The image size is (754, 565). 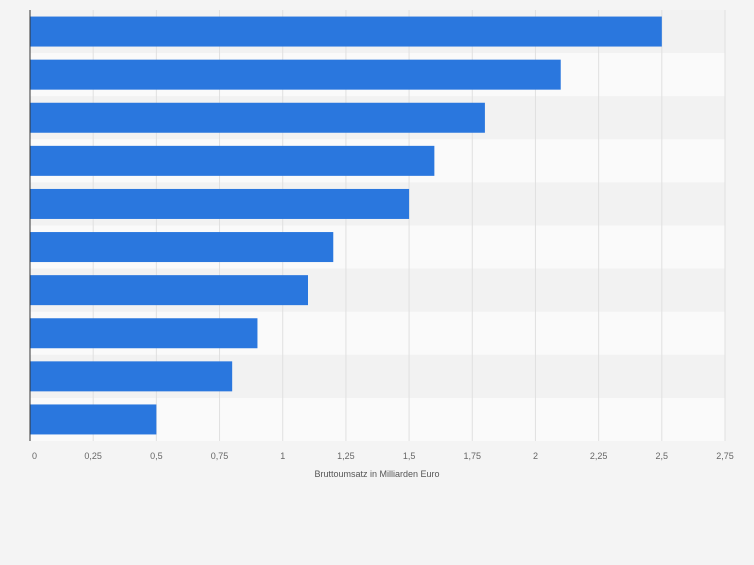 I want to click on x-axis-title: Bruttoumsatz in Milliarden Euro, so click(x=376, y=474).